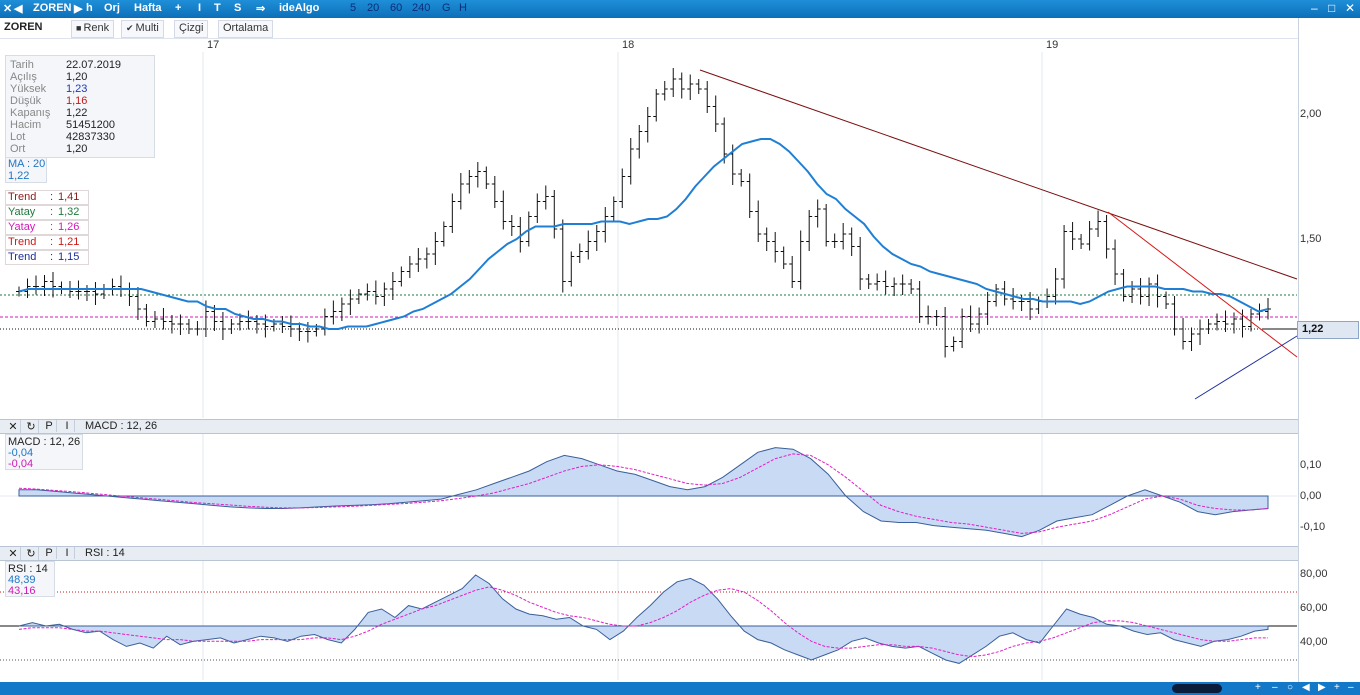  Describe the element at coordinates (1197, 688) in the screenshot. I see `horizontal-scrollbar` at that location.